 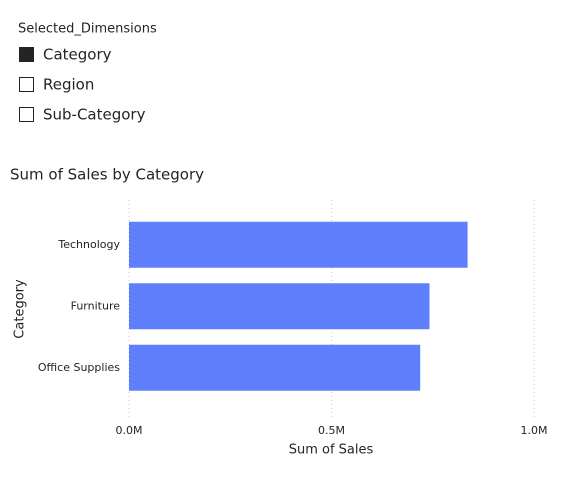 What do you see at coordinates (107, 175) in the screenshot?
I see `chart-title: Sum of Sales by Category` at bounding box center [107, 175].